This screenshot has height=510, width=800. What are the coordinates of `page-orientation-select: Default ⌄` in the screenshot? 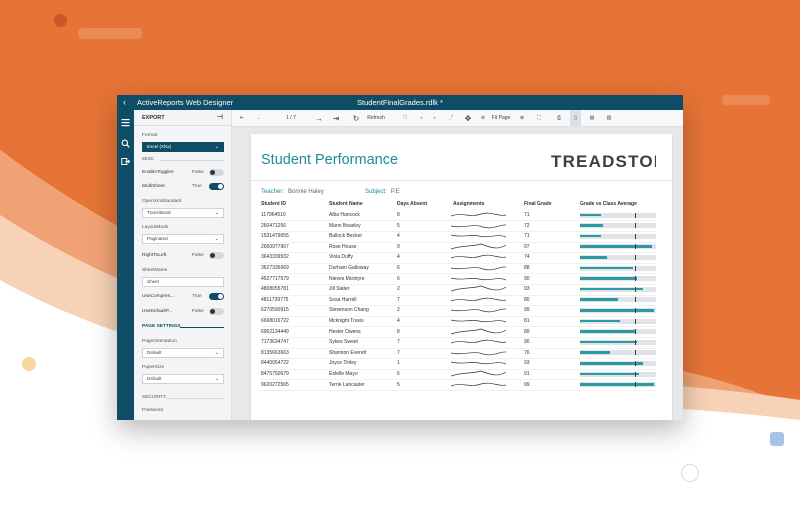 It's located at (183, 353).